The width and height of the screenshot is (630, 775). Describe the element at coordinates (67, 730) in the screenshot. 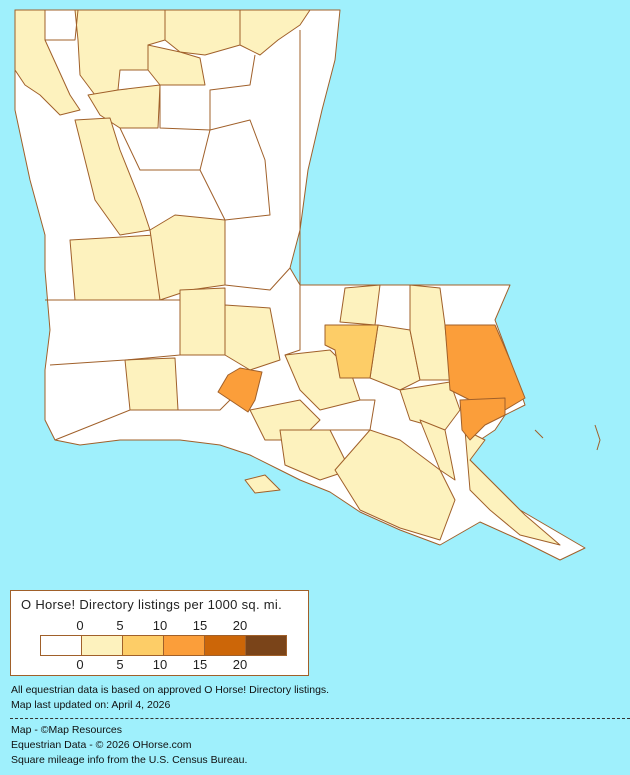

I see `map-credit: Map - ©Map Resources` at that location.